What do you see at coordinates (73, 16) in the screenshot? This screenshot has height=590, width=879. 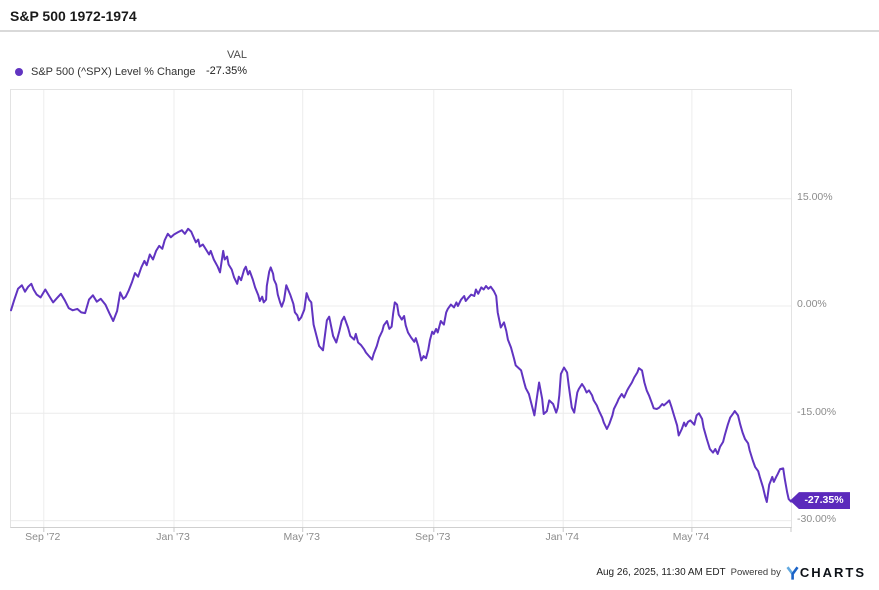 I see `chart-title: S&P 500 1972-1974` at bounding box center [73, 16].